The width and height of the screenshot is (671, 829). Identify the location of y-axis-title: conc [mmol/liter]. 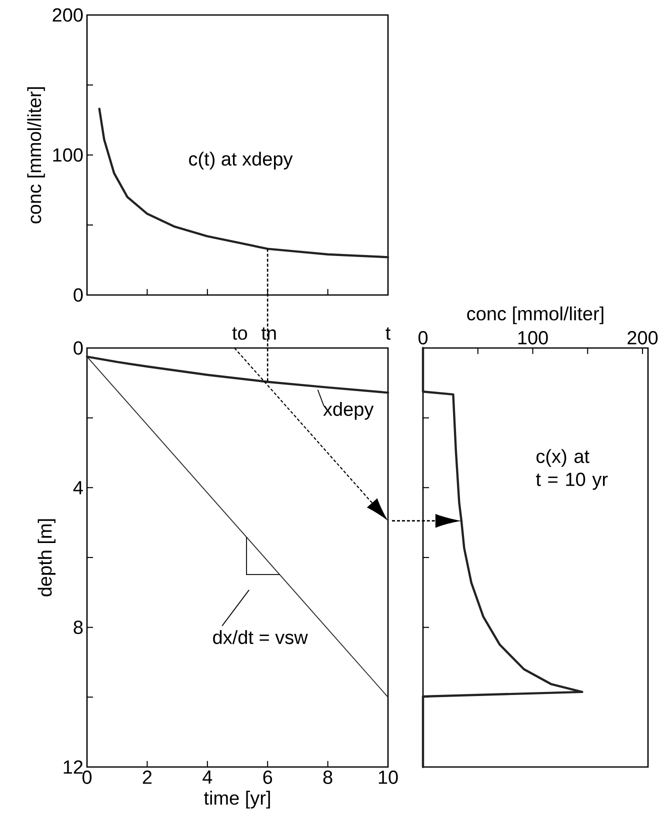
(36, 155).